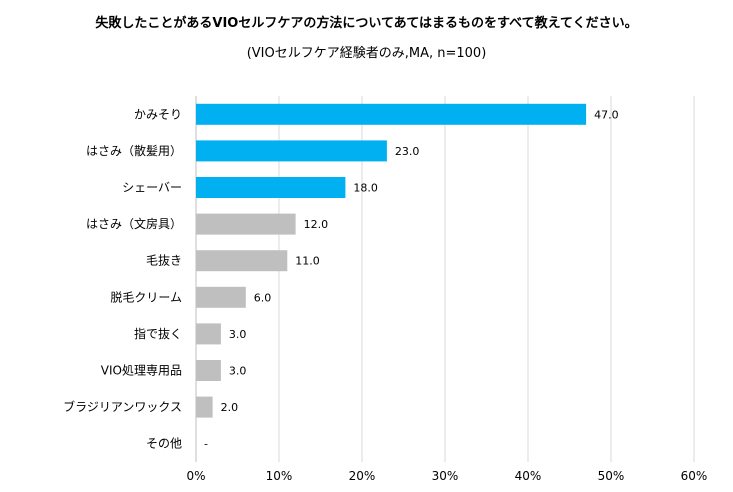 The width and height of the screenshot is (733, 492). Describe the element at coordinates (279, 476) in the screenshot. I see `x-tick-label: 10%` at that location.